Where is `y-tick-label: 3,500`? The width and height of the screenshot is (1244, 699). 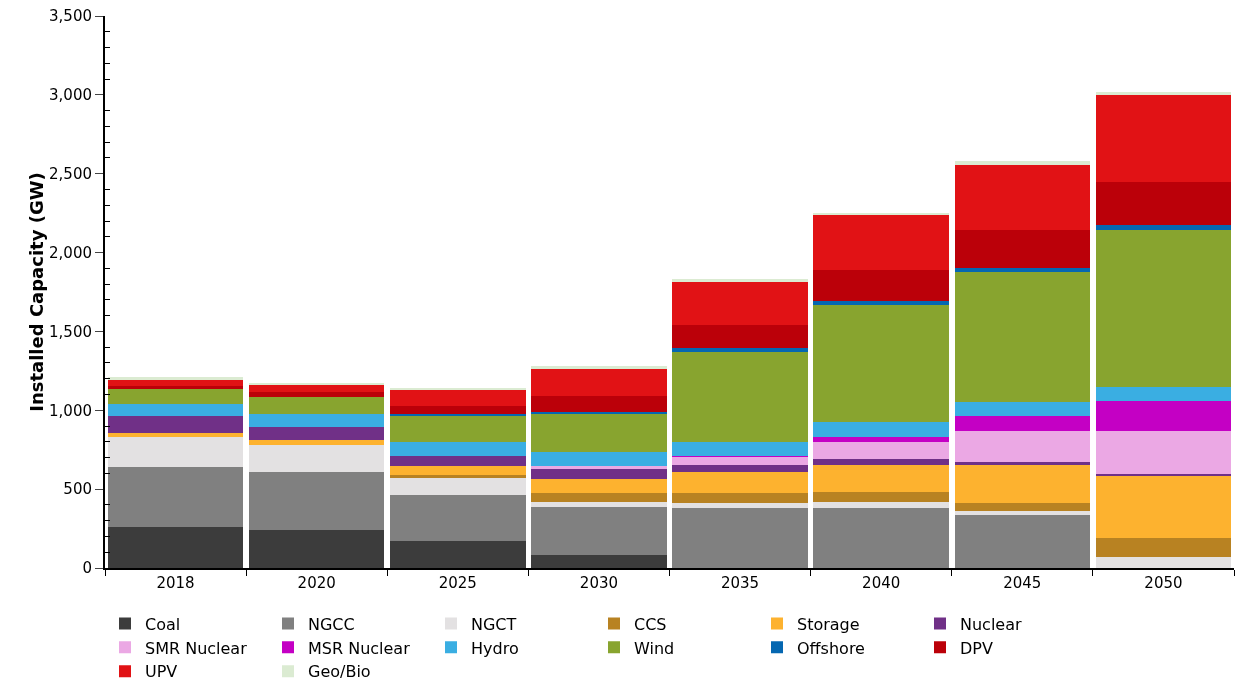
y-tick-label: 3,500 is located at coordinates (70, 16).